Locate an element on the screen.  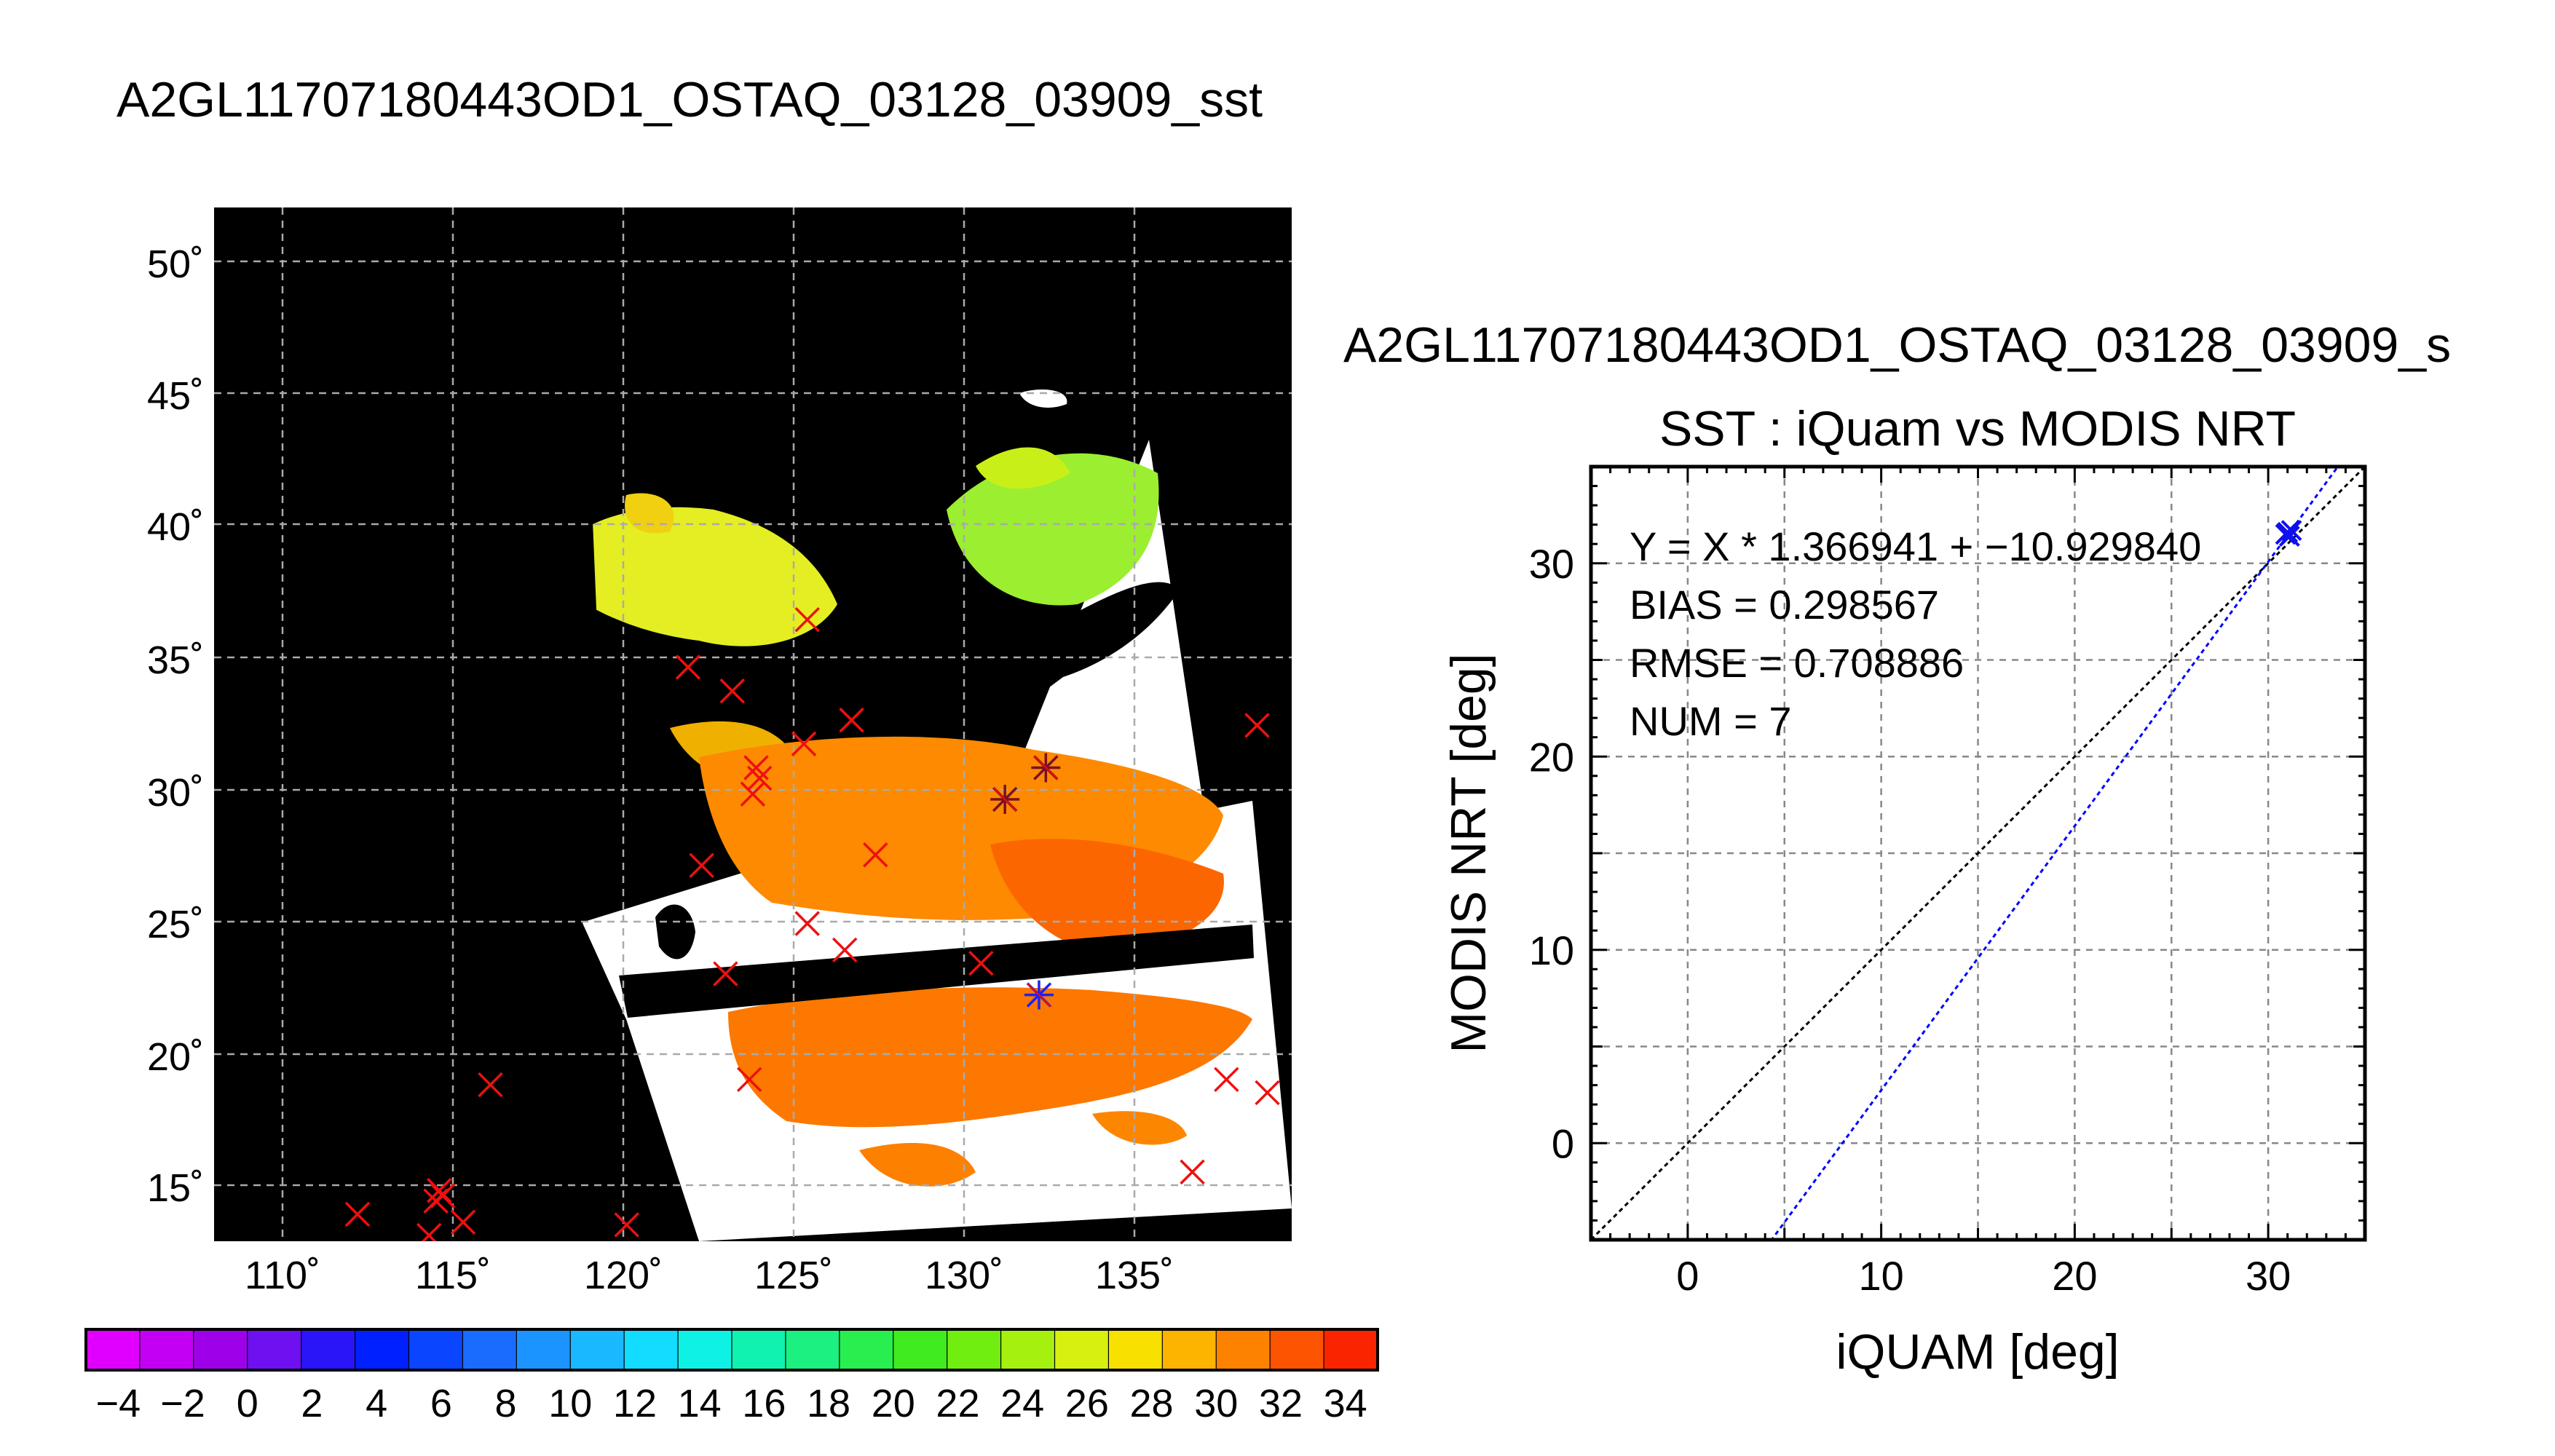
colorbar-label: 24 is located at coordinates (1022, 1403).